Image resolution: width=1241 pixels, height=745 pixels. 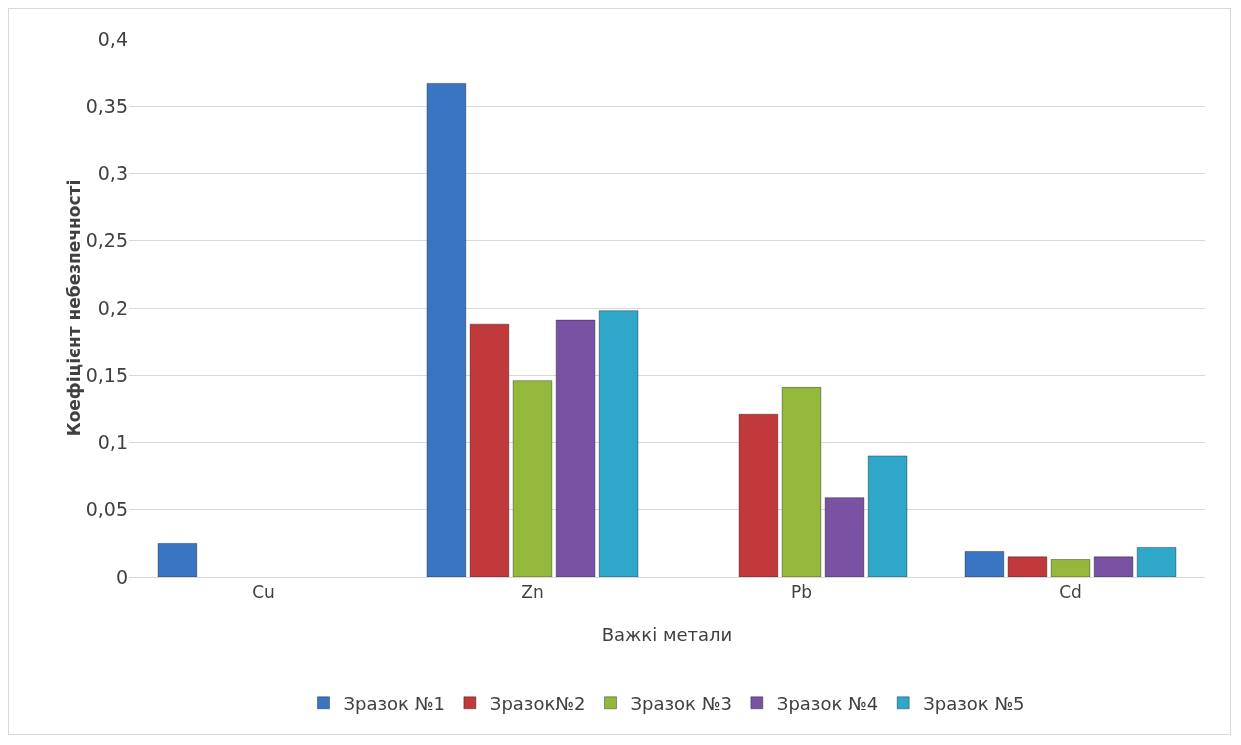 I want to click on legend-label: Зразок№2, so click(x=537, y=703).